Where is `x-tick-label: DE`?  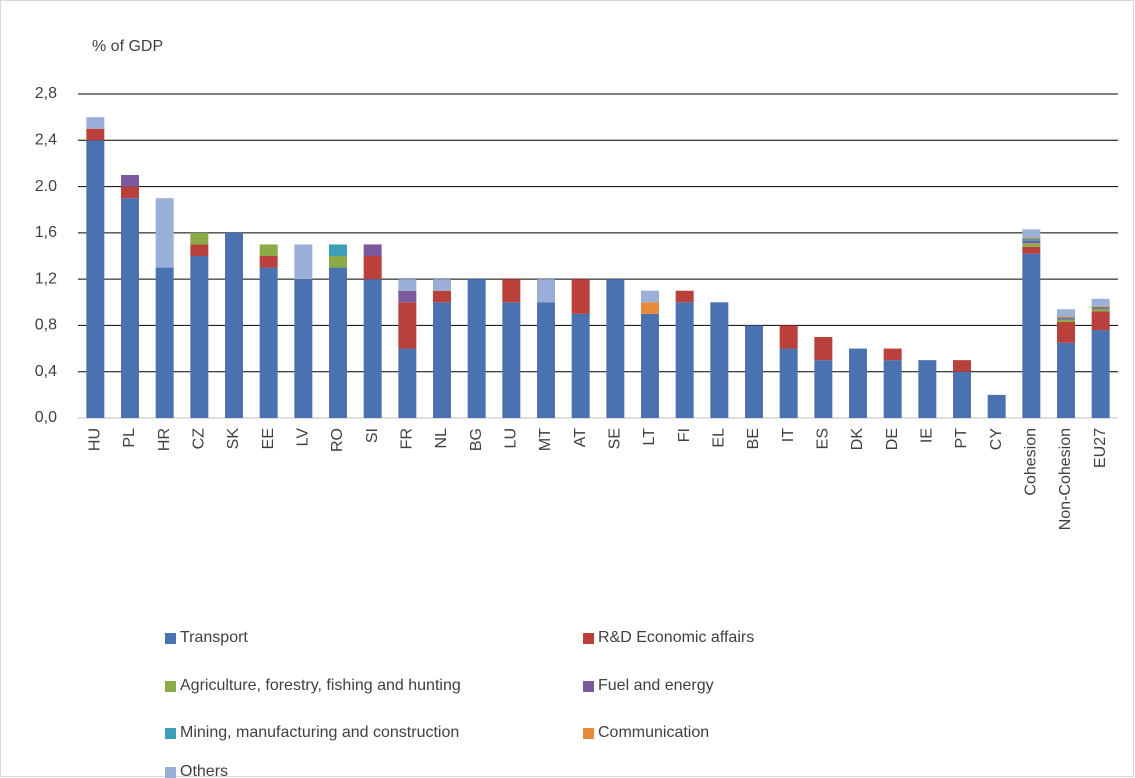
x-tick-label: DE is located at coordinates (892, 439).